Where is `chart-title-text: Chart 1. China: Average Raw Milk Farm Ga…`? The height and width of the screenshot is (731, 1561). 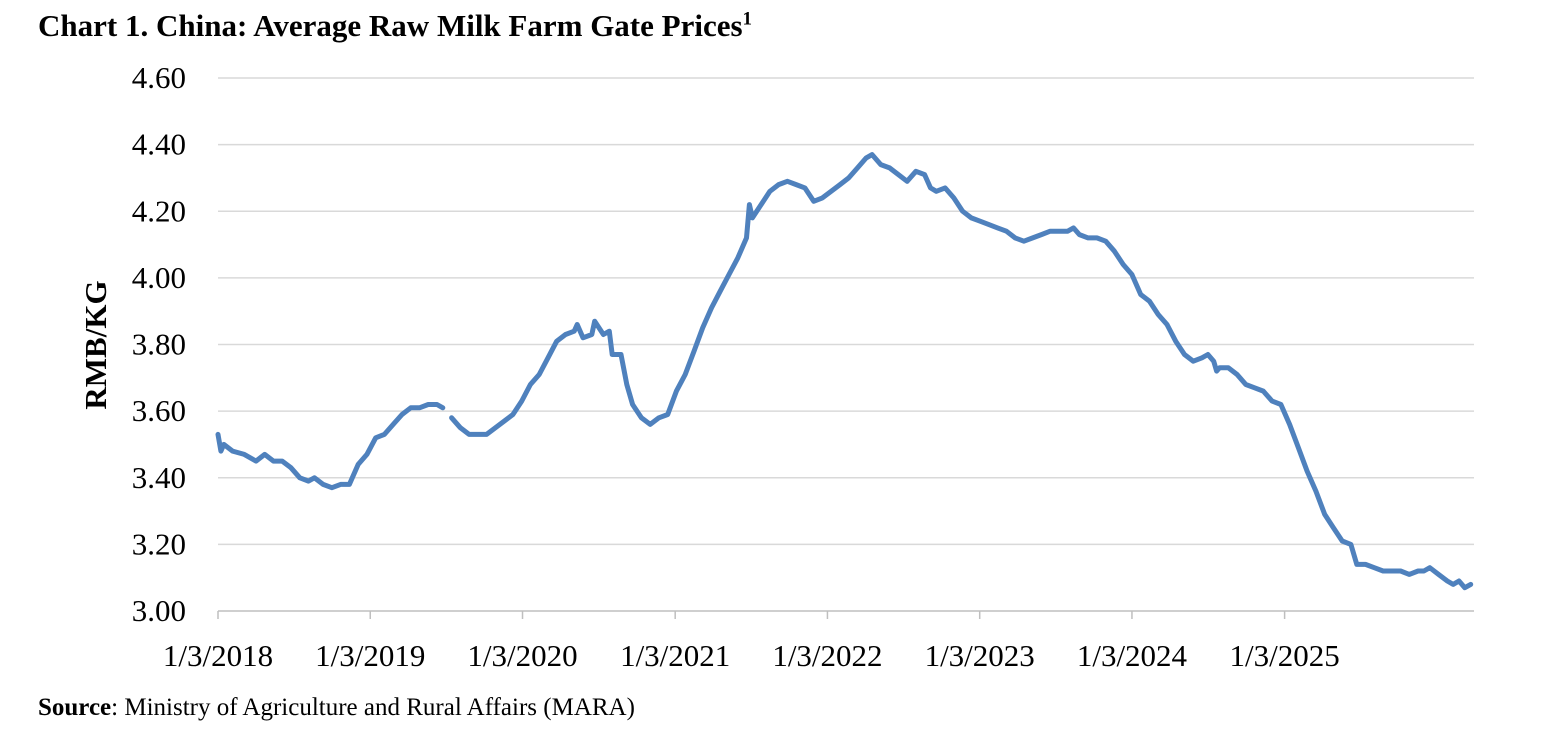
chart-title-text: Chart 1. China: Average Raw Milk Farm Ga… is located at coordinates (390, 25).